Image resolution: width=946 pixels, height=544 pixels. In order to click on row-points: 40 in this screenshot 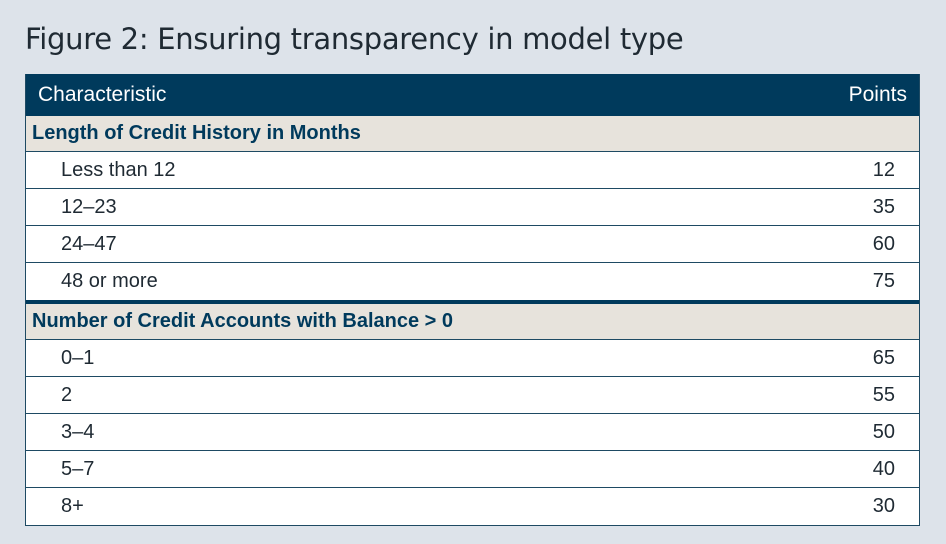, I will do `click(883, 468)`.